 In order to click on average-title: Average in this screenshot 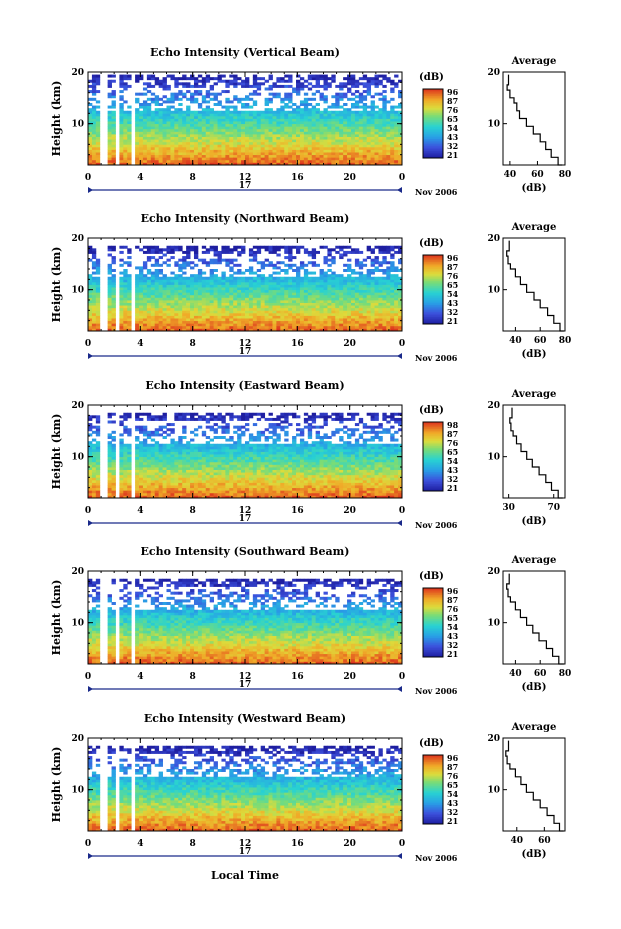, I will do `click(534, 61)`.